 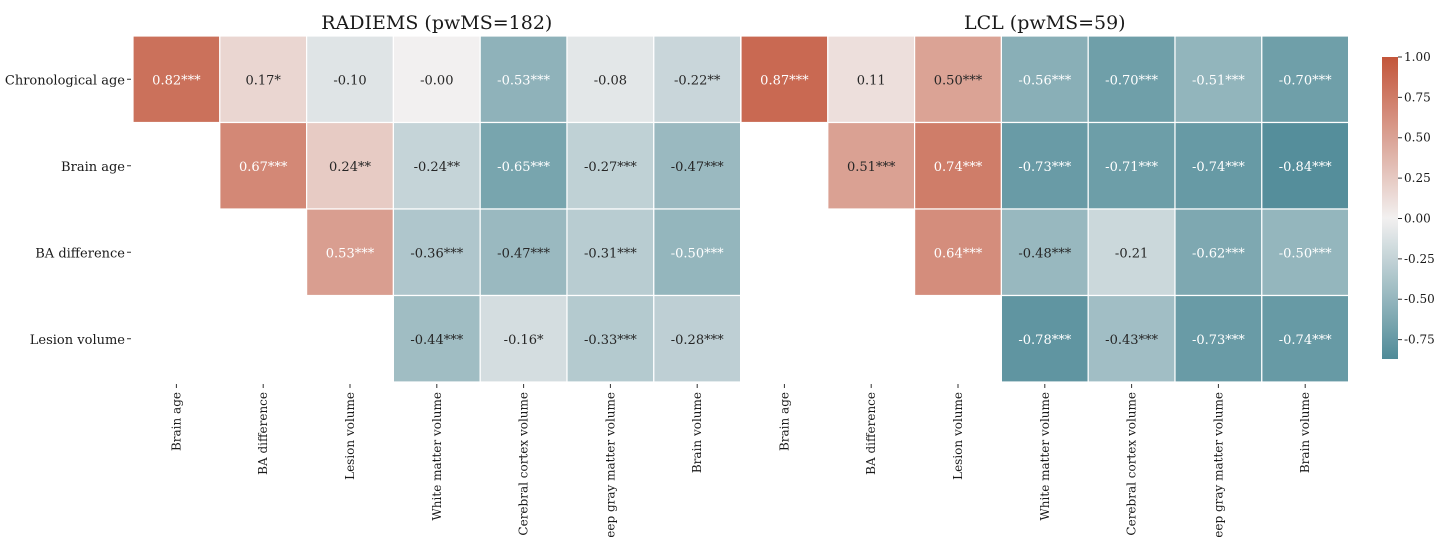 I want to click on colorbar-tick-label: 0.00, so click(x=1417, y=218).